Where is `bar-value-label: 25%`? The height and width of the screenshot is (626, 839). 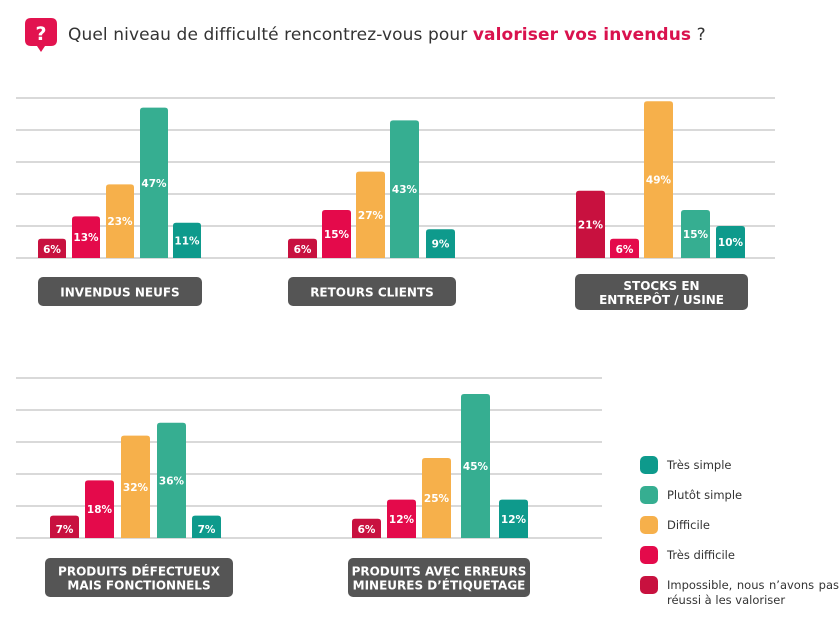
bar-value-label: 25% is located at coordinates (437, 499).